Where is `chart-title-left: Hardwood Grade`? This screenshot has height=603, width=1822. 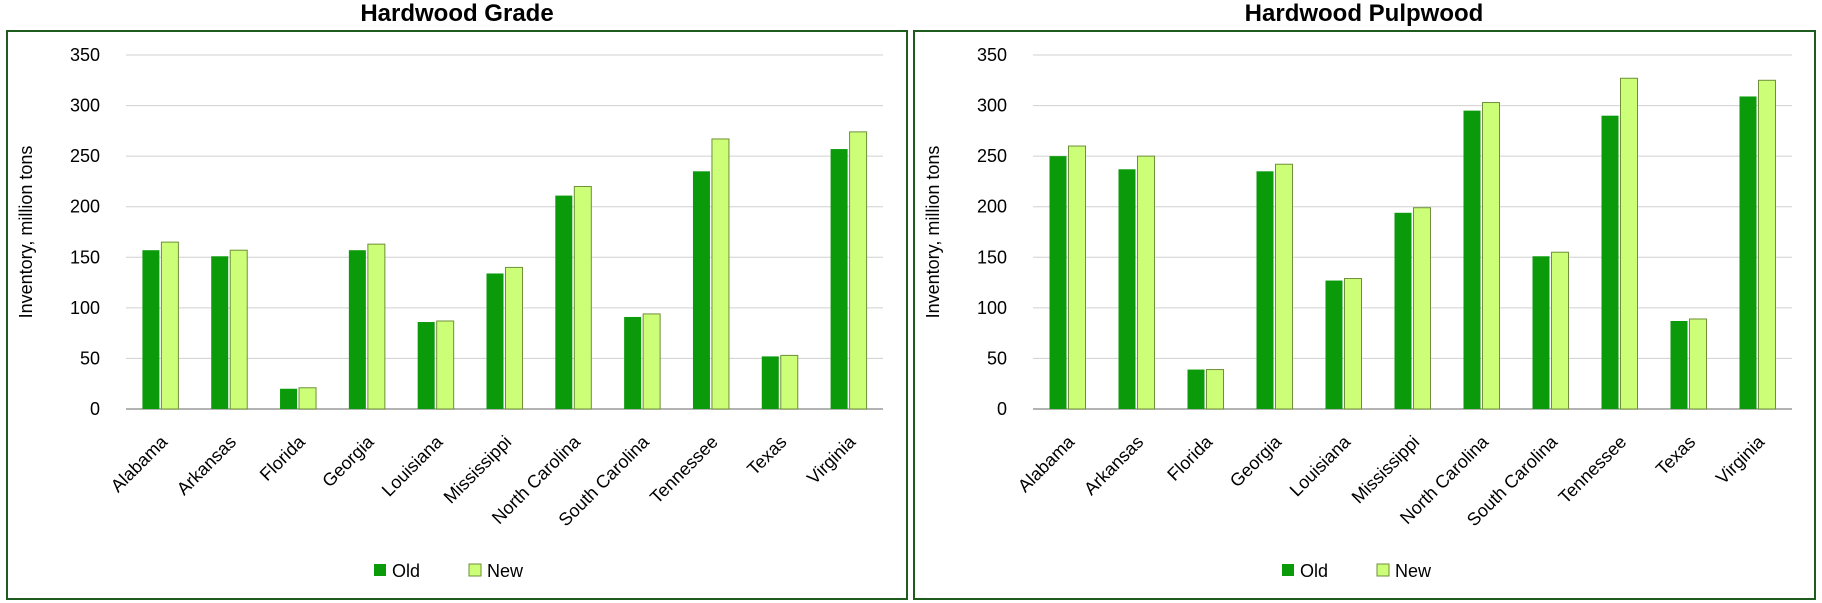 chart-title-left: Hardwood Grade is located at coordinates (457, 13).